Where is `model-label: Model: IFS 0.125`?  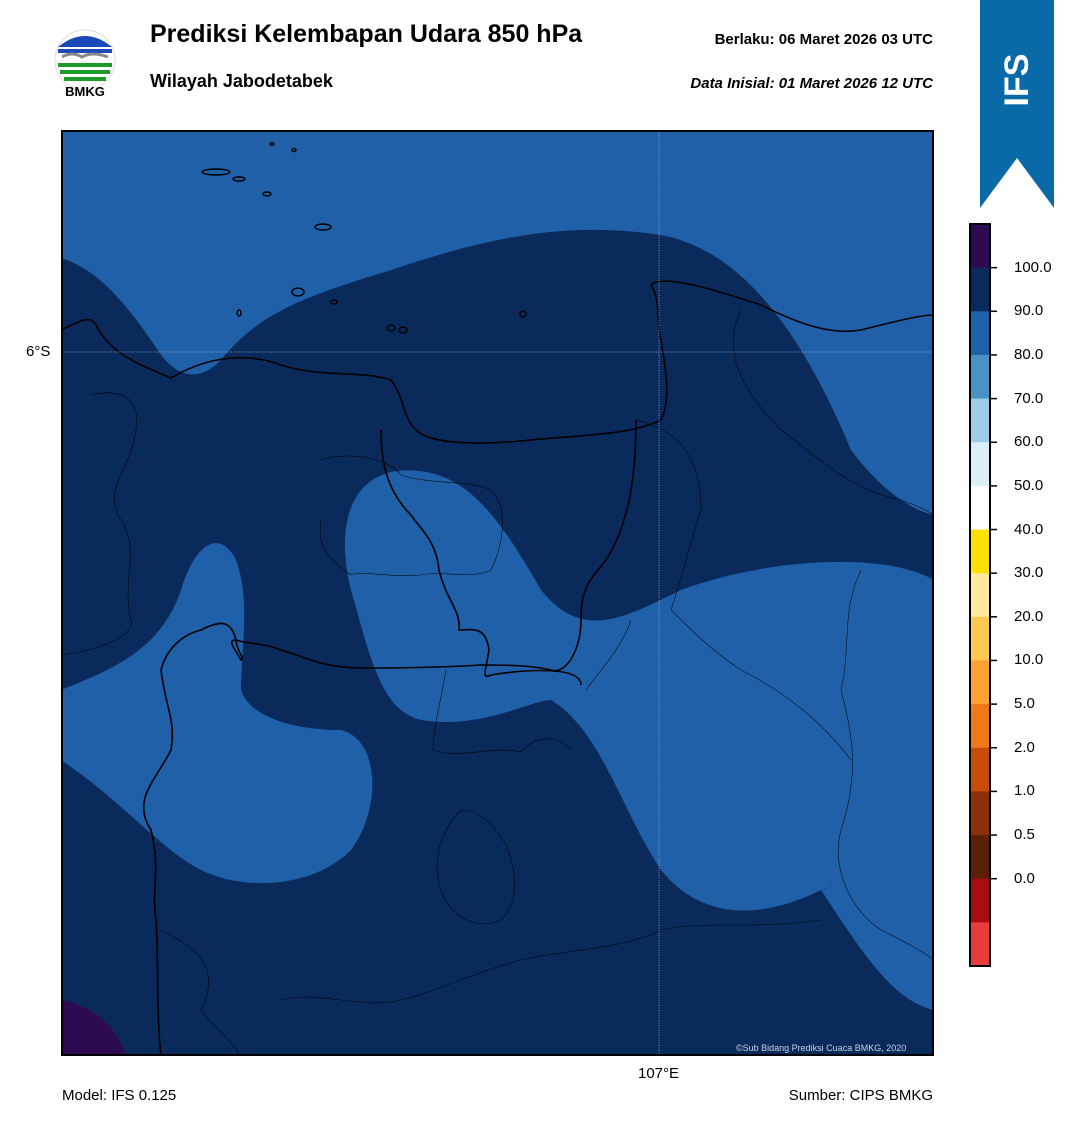 model-label: Model: IFS 0.125 is located at coordinates (119, 1095).